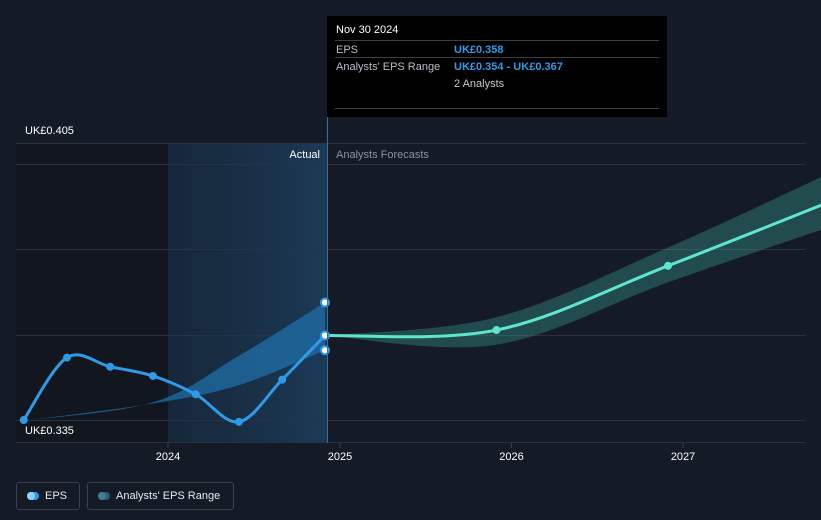 The height and width of the screenshot is (520, 821). Describe the element at coordinates (479, 84) in the screenshot. I see `tooltip-analysts: 2 Analysts` at that location.